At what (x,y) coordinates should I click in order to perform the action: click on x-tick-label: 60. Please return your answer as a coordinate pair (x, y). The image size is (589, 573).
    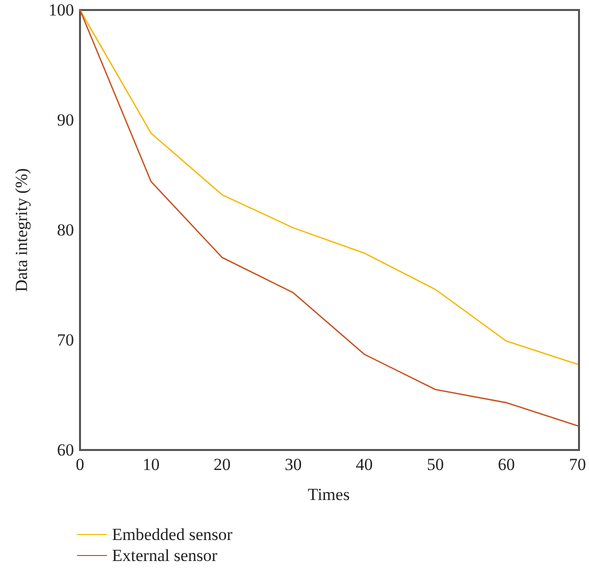
    Looking at the image, I should click on (506, 464).